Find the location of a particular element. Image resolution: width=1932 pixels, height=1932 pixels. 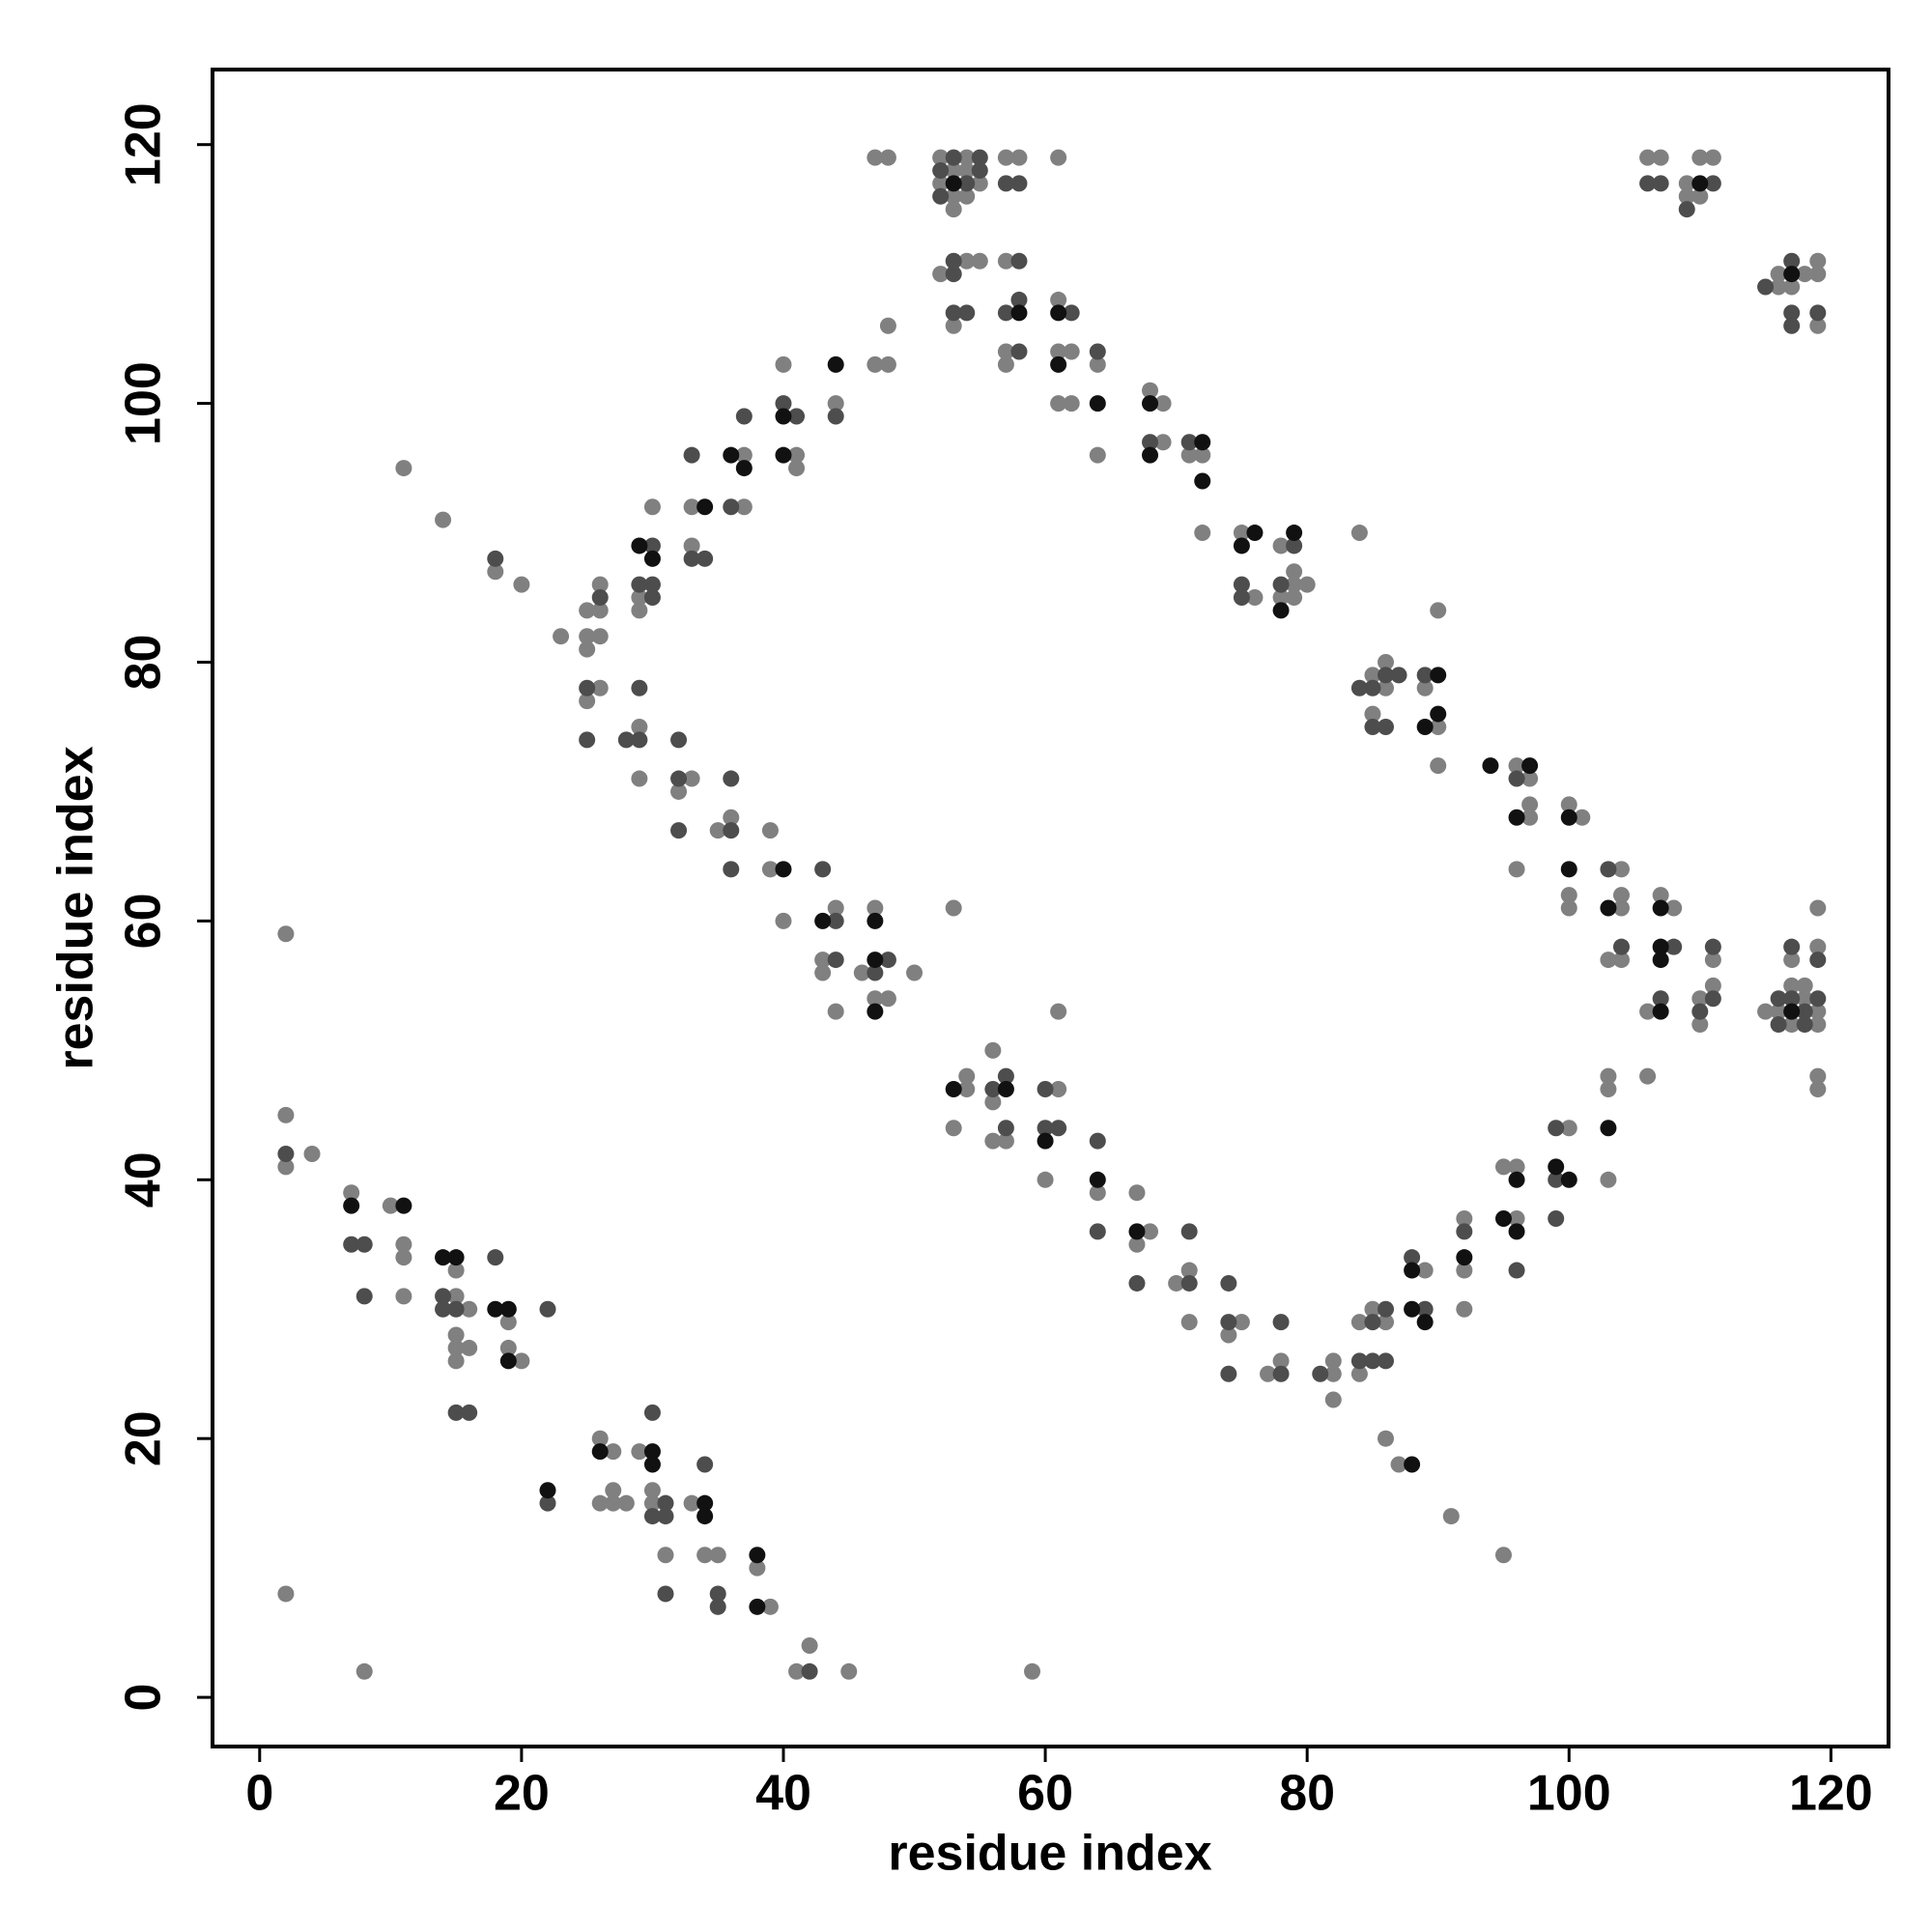

x-tick-label: 20 is located at coordinates (522, 1794).